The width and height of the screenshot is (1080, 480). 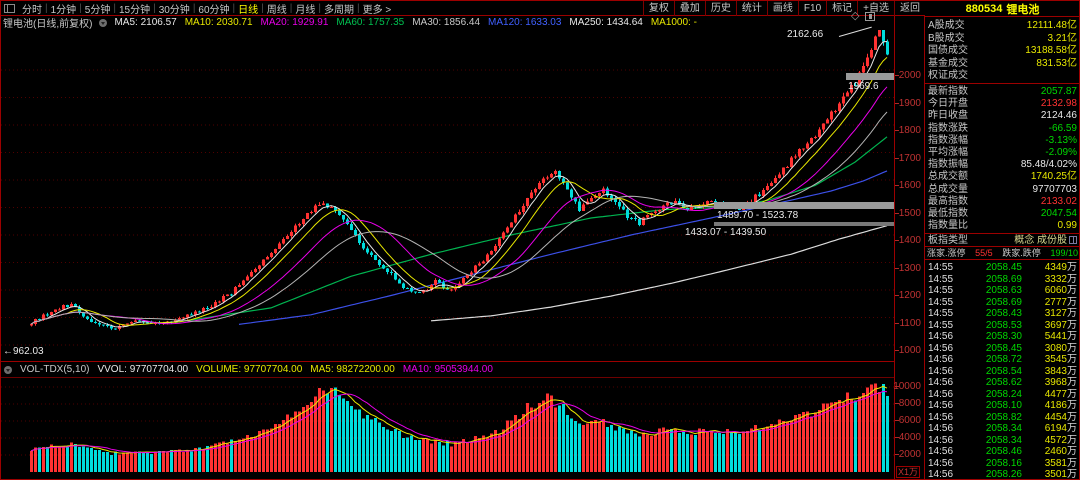 I want to click on toolbar-button-8: +自选, so click(x=875, y=8).